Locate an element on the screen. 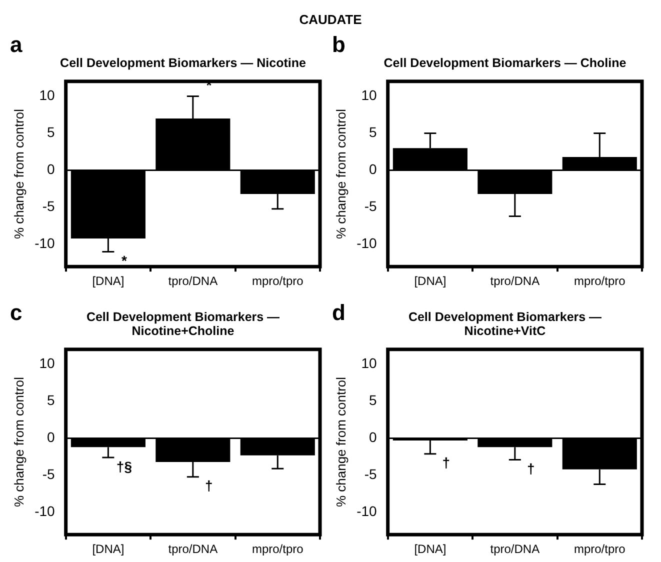  chart-title: Cell Development Biomarkers — Nicotine is located at coordinates (183, 62).